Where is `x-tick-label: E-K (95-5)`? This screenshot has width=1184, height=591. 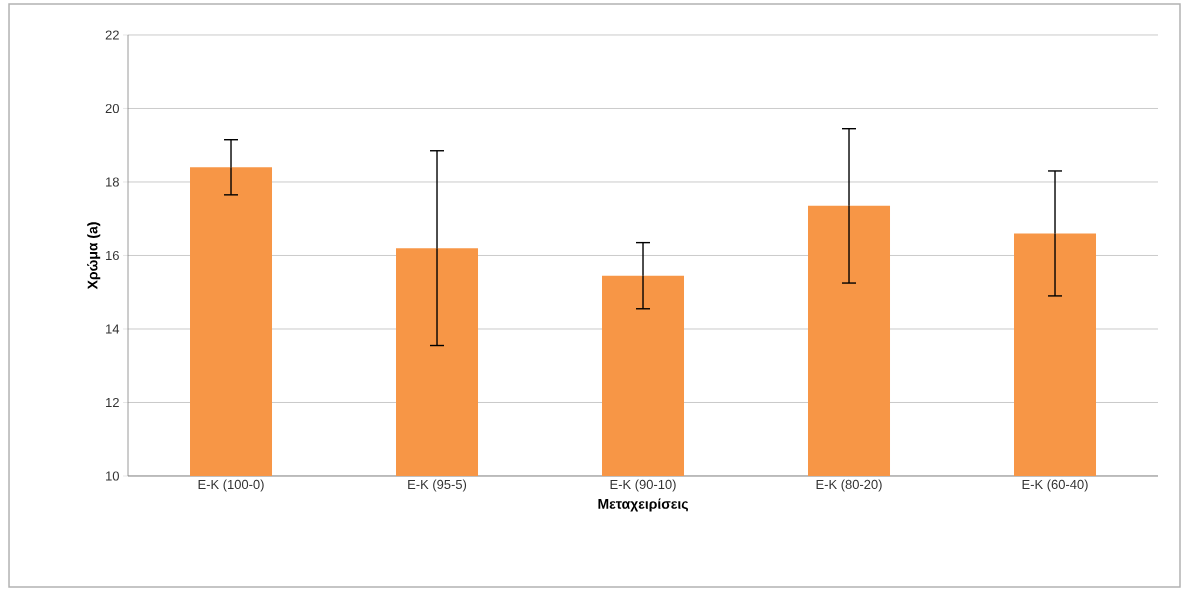
x-tick-label: E-K (95-5) is located at coordinates (437, 485).